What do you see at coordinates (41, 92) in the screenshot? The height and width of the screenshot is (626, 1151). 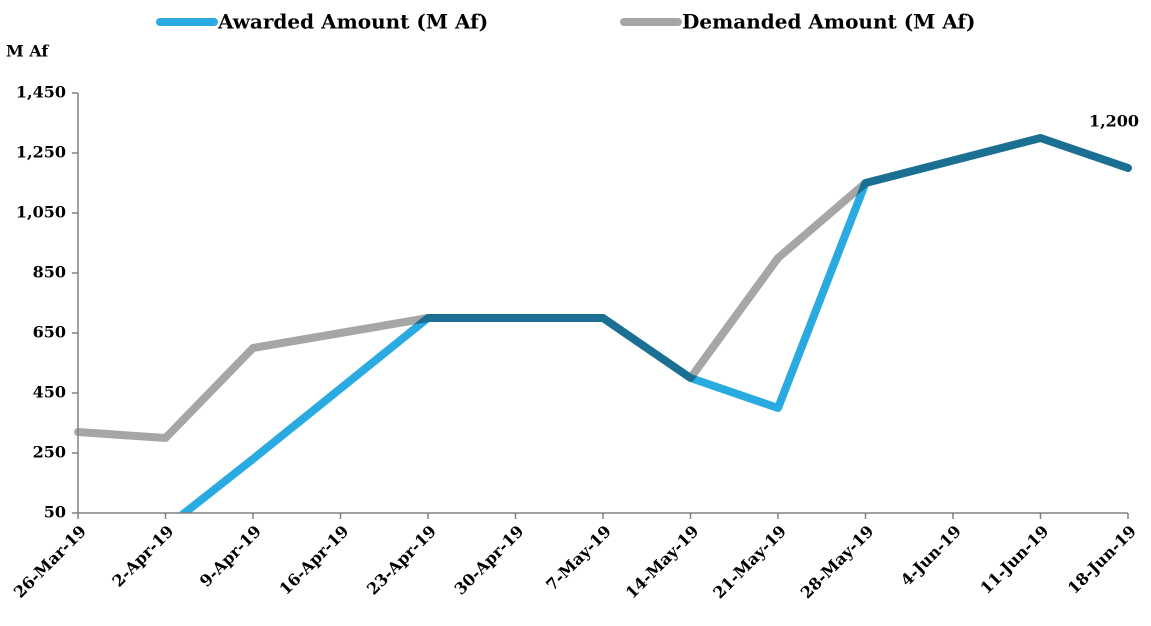 I see `y-tick-label: 1,450` at bounding box center [41, 92].